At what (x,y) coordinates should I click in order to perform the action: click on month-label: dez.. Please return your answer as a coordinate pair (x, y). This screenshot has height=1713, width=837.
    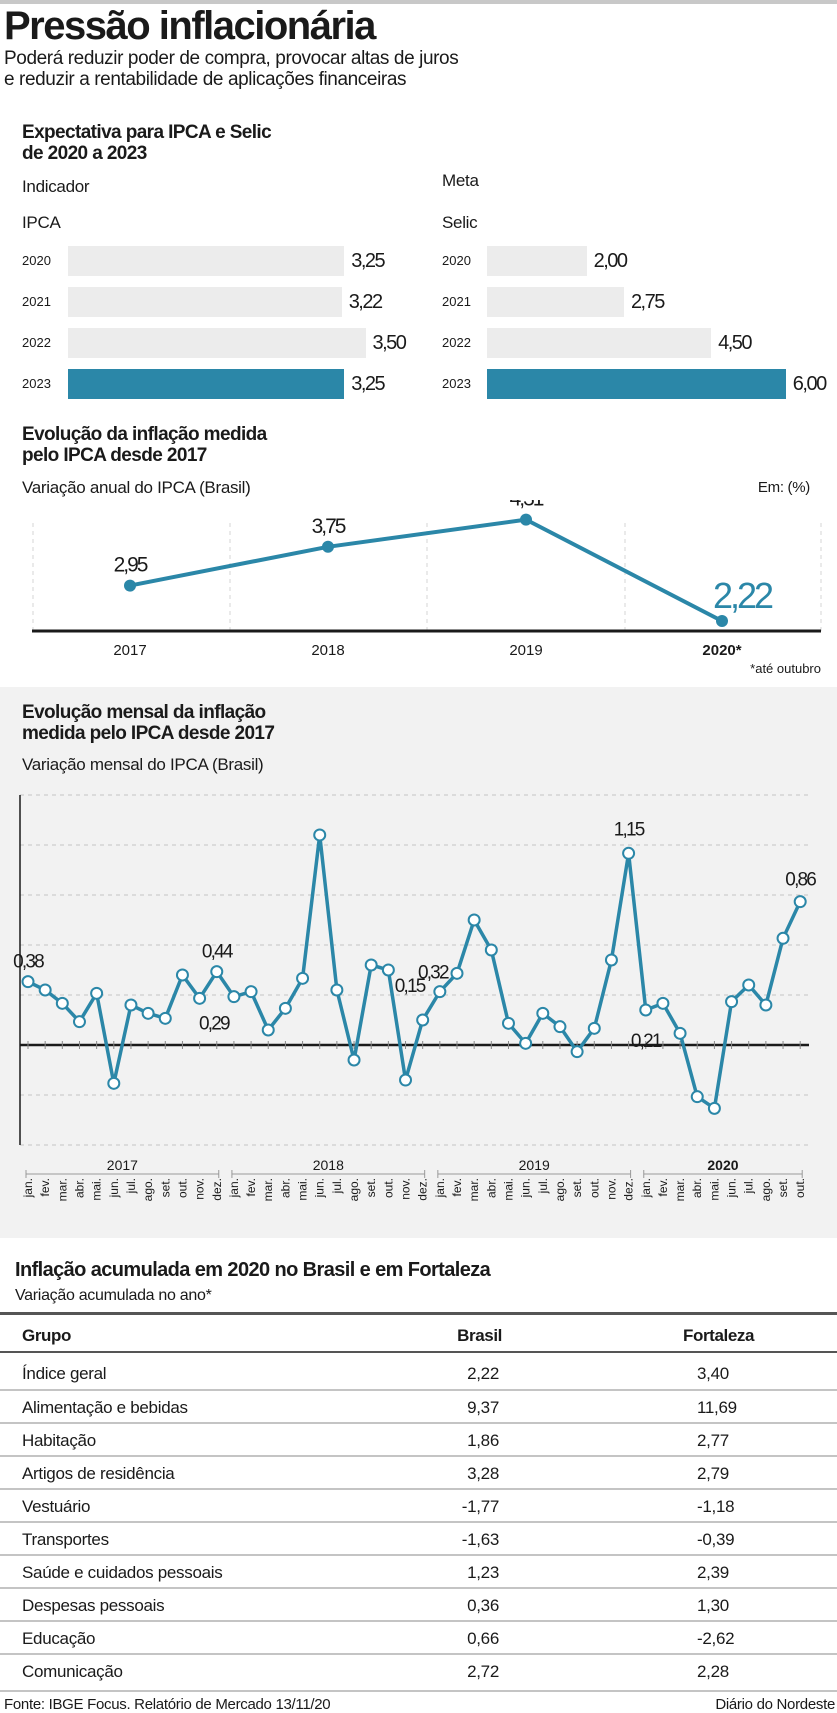
    Looking at the image, I should click on (217, 1189).